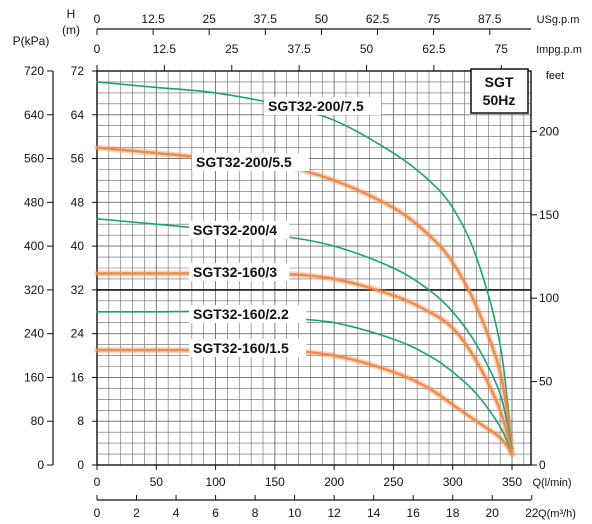 The image size is (592, 524). What do you see at coordinates (334, 482) in the screenshot?
I see `q-lmin-tick-label: 200` at bounding box center [334, 482].